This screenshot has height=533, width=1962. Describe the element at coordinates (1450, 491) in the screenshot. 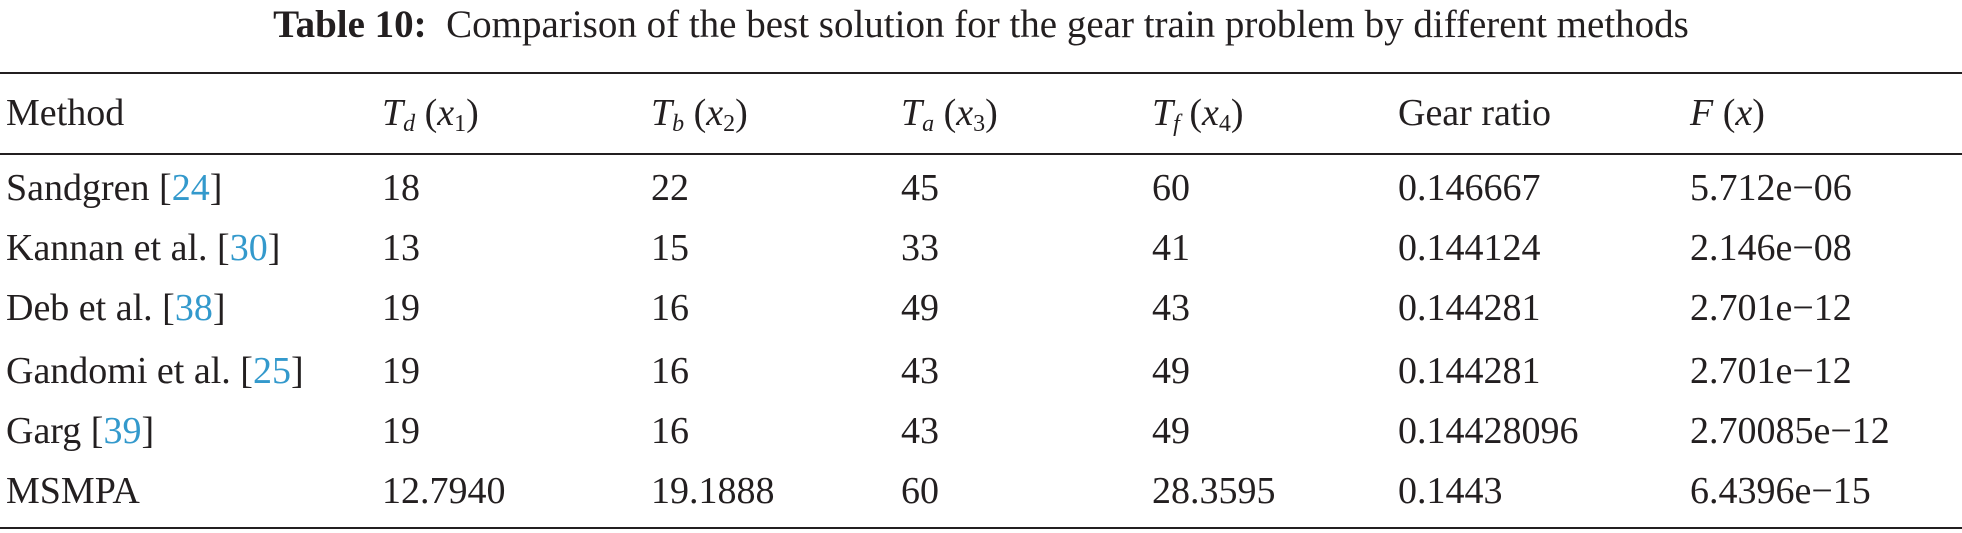

I see `value-cell: 0.1443` at that location.